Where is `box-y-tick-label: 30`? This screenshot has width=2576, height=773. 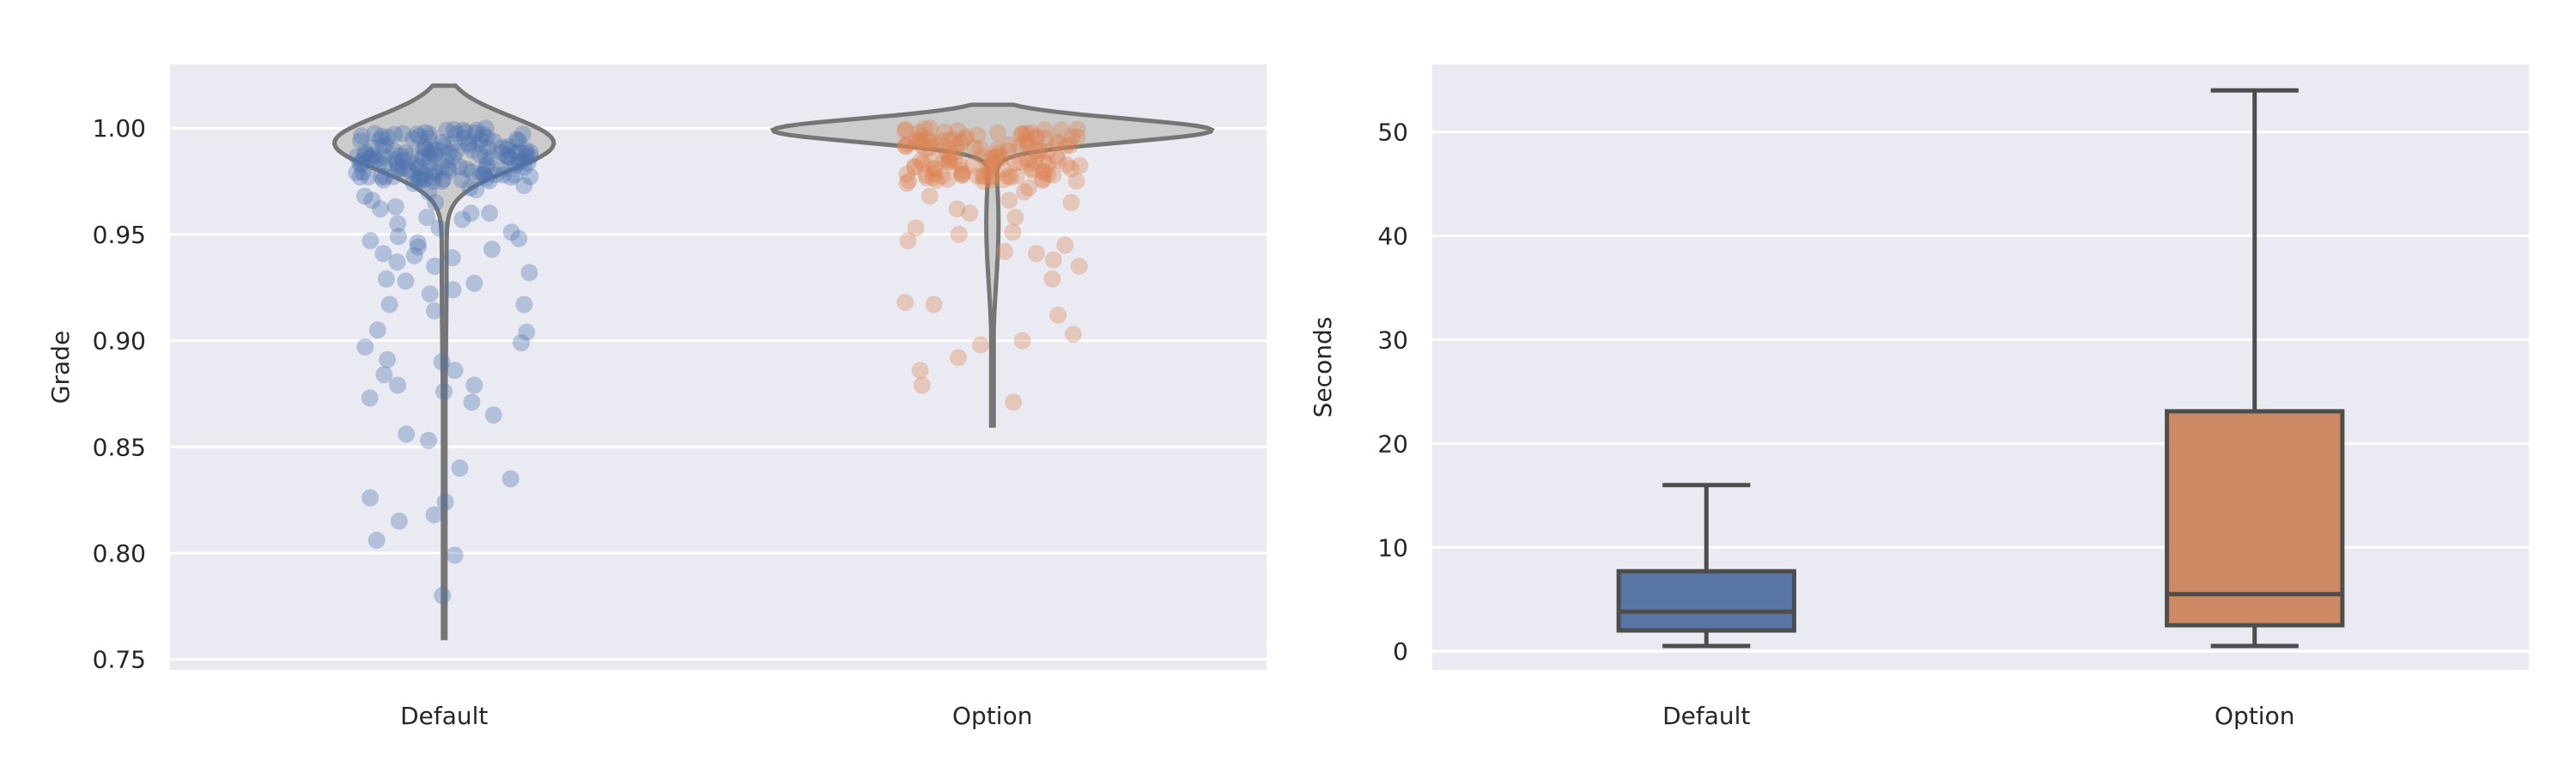 box-y-tick-label: 30 is located at coordinates (1393, 340).